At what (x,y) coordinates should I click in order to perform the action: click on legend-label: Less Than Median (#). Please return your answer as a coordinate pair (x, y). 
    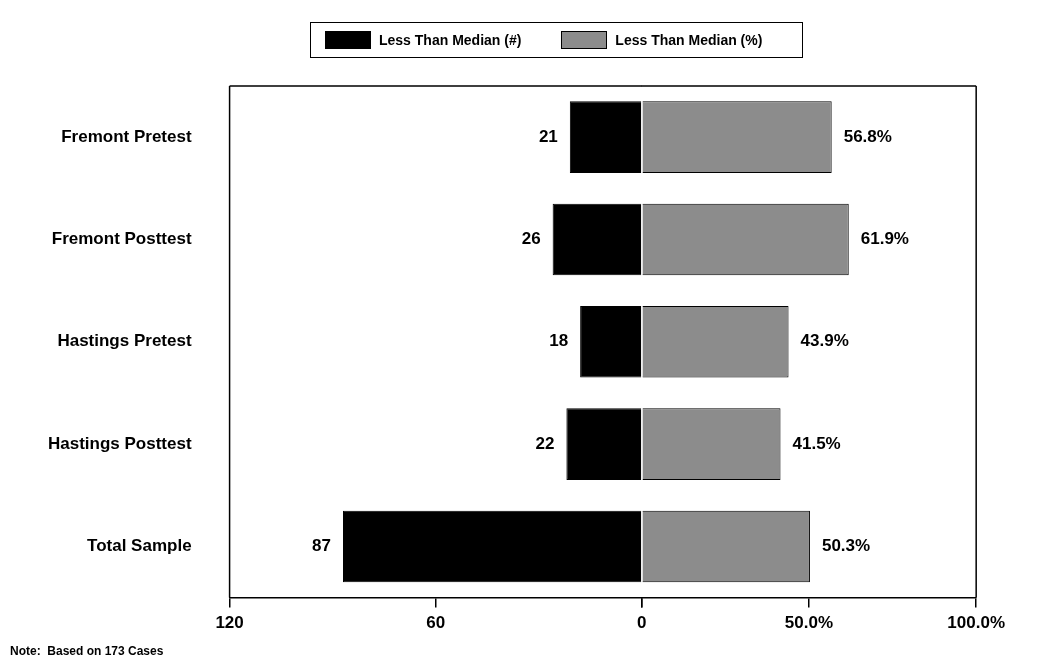
    Looking at the image, I should click on (450, 40).